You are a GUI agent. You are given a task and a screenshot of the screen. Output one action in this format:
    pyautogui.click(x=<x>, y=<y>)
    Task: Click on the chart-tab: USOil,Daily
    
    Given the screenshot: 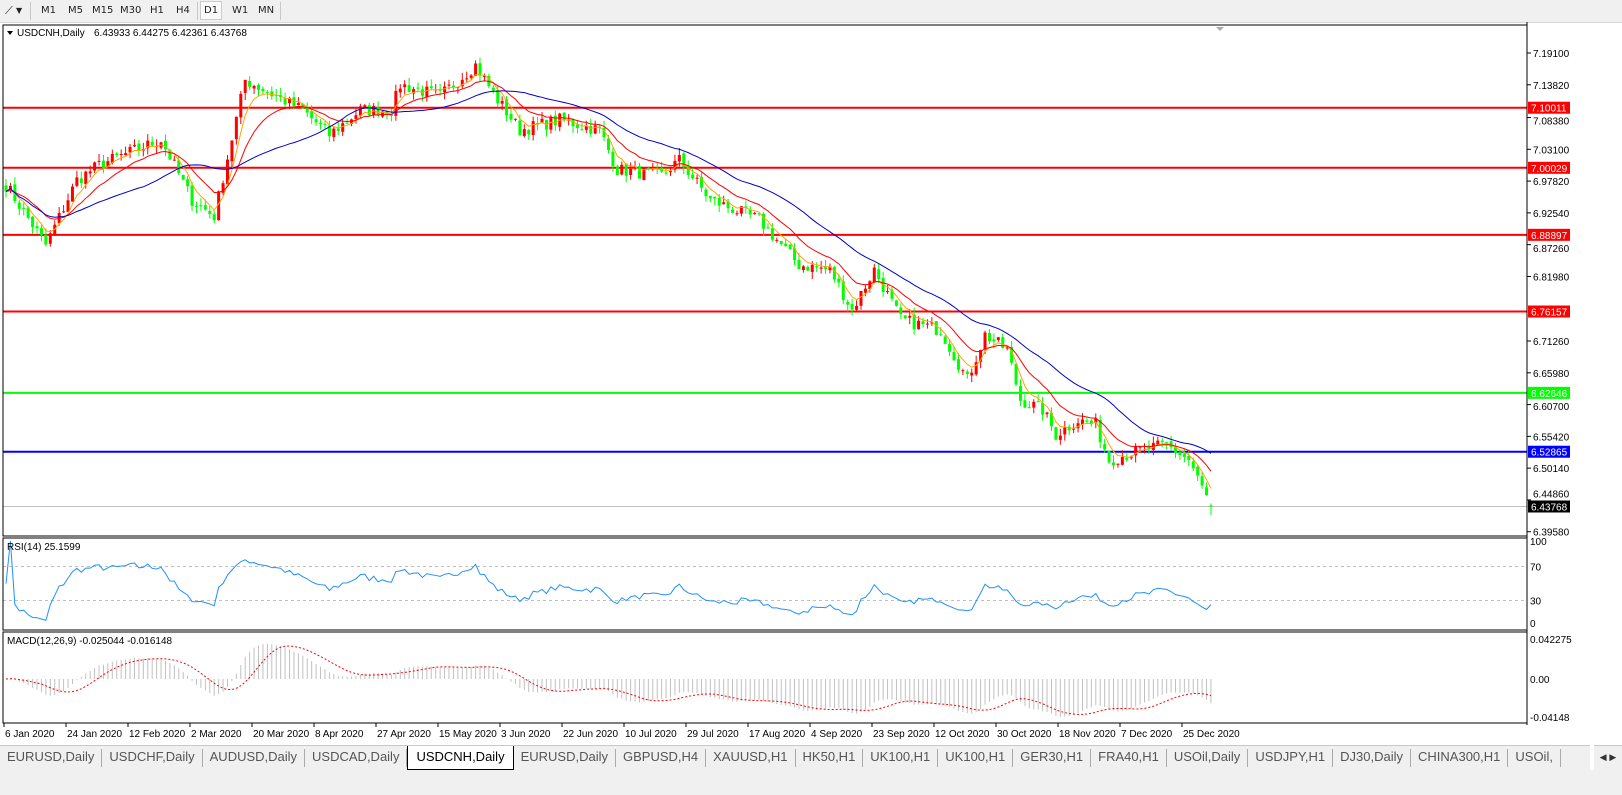 What is the action you would take?
    pyautogui.click(x=1208, y=758)
    